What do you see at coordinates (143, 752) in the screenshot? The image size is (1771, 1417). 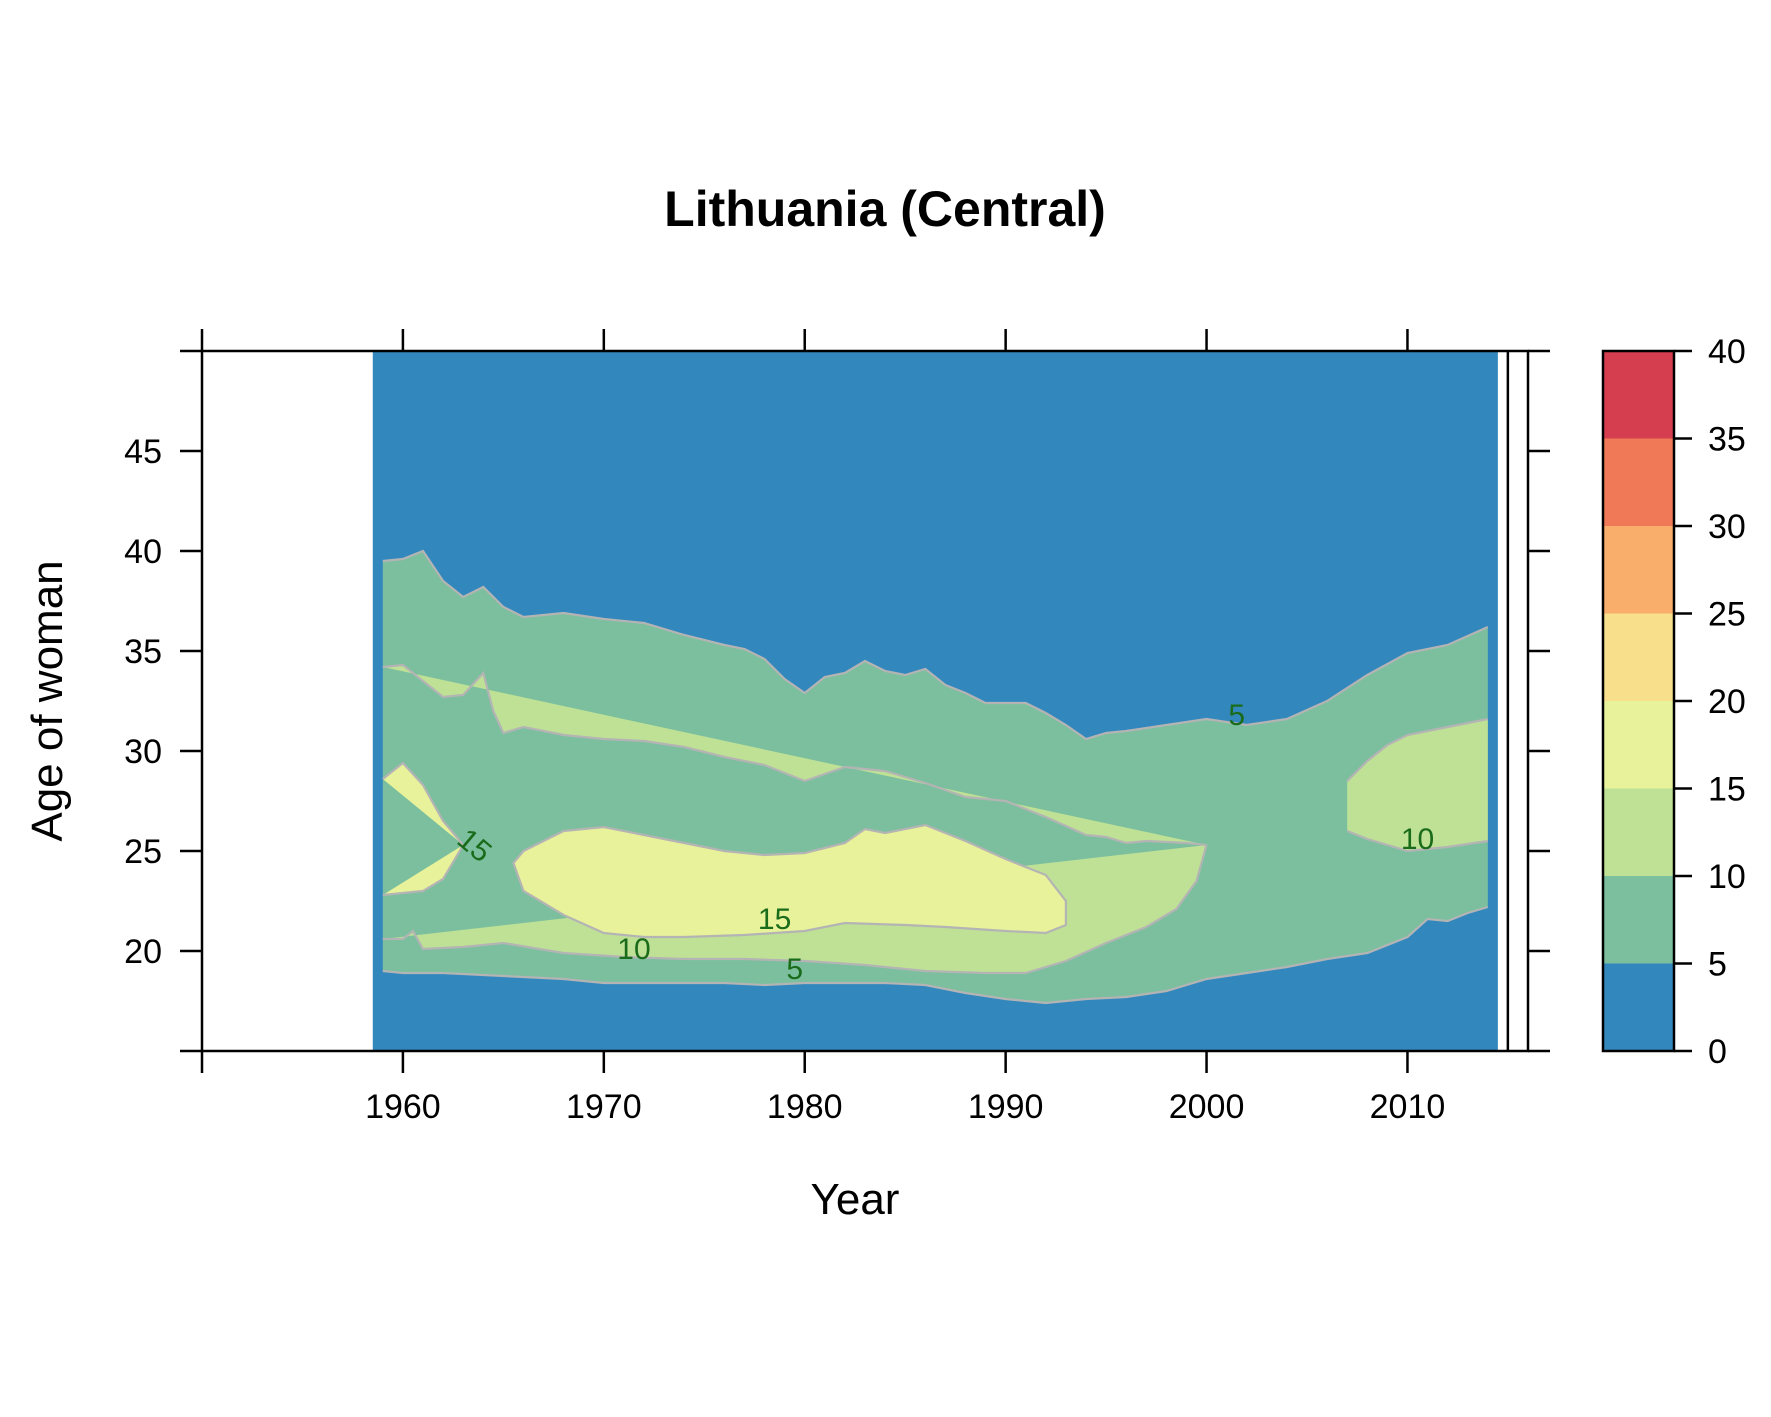 I see `y-tick-label: 30` at bounding box center [143, 752].